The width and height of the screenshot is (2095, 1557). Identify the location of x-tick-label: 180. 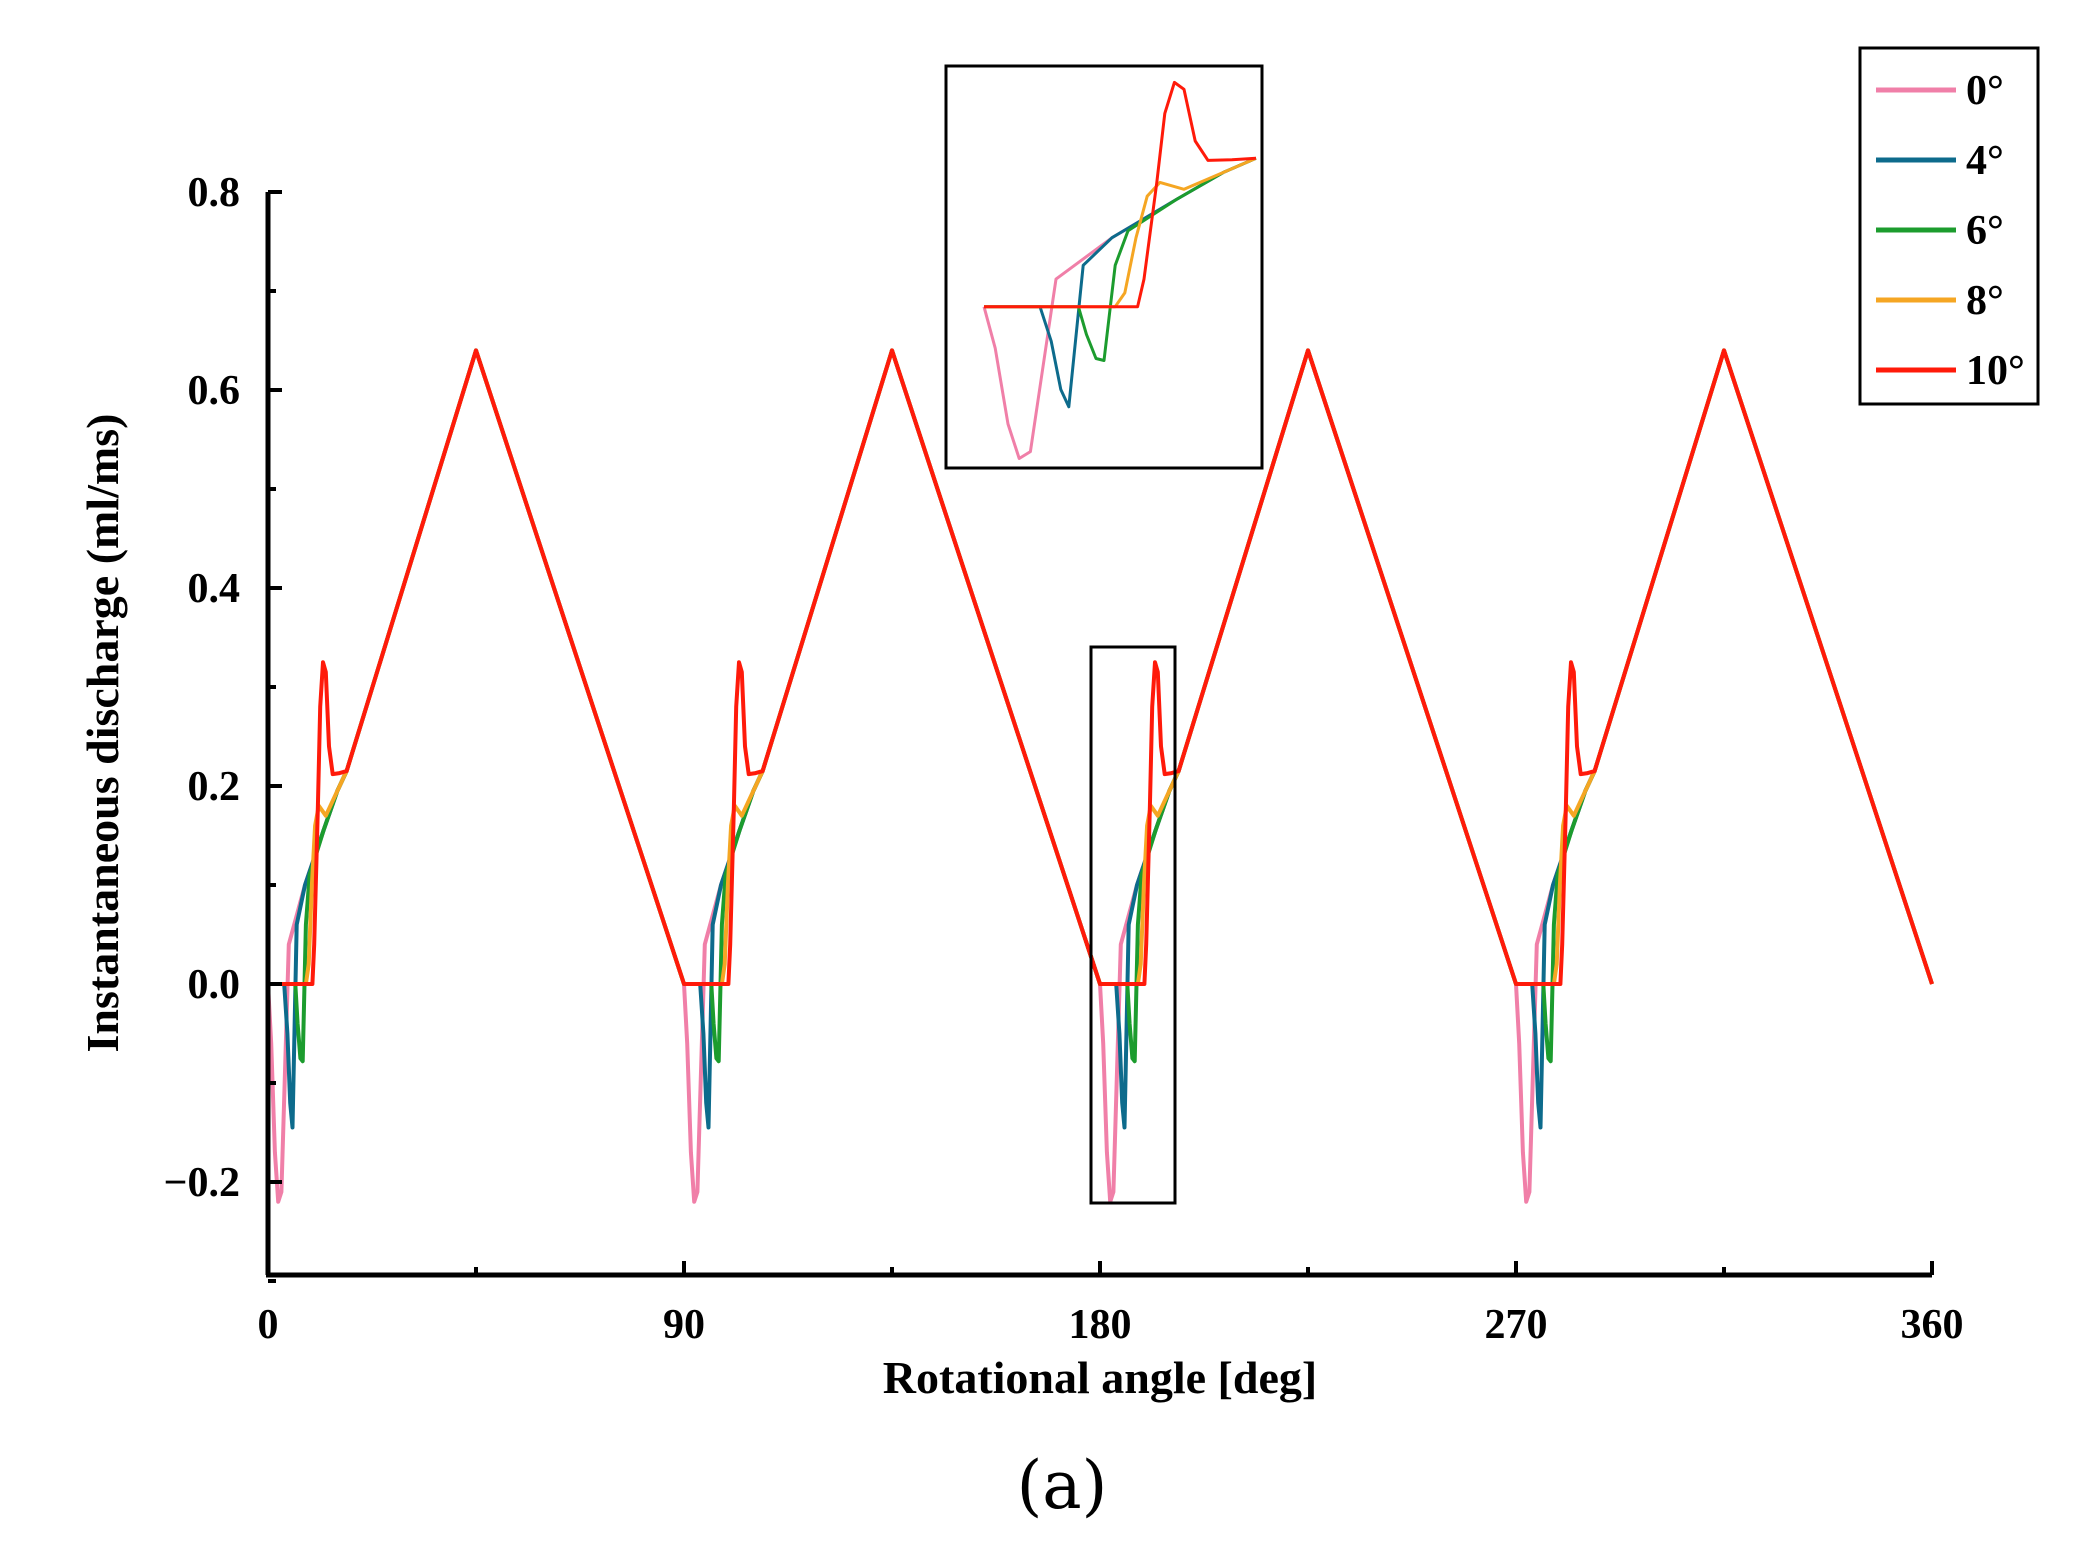
(1100, 1325).